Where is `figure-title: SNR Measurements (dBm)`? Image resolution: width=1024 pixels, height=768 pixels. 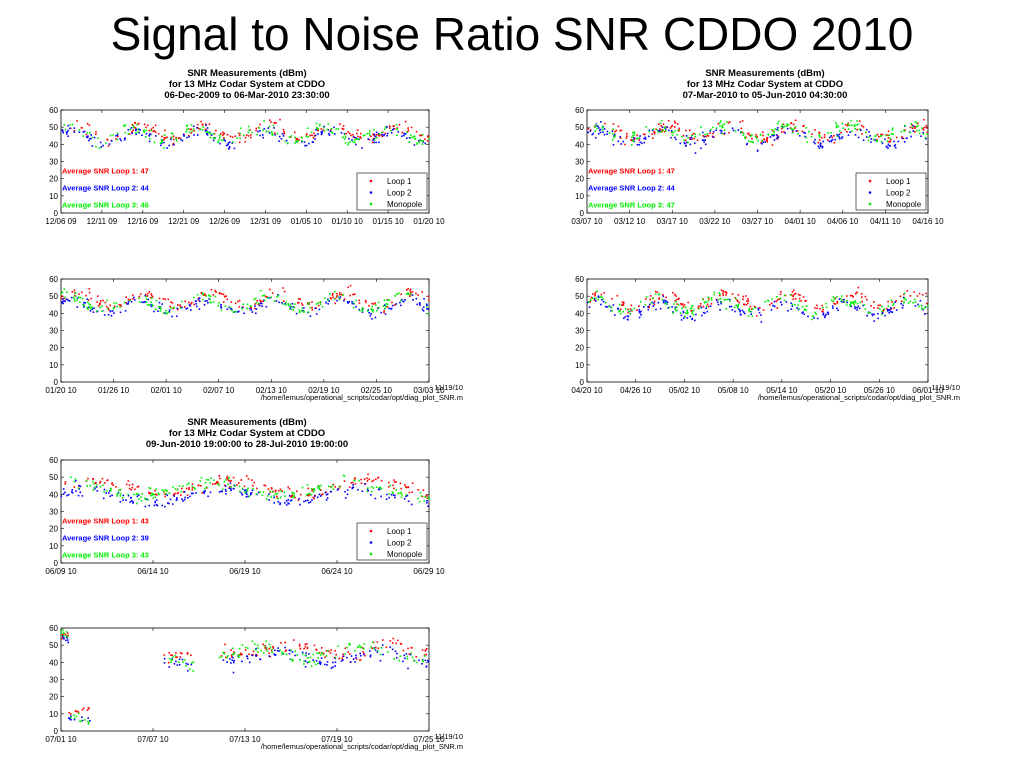
figure-title: SNR Measurements (dBm) is located at coordinates (246, 422).